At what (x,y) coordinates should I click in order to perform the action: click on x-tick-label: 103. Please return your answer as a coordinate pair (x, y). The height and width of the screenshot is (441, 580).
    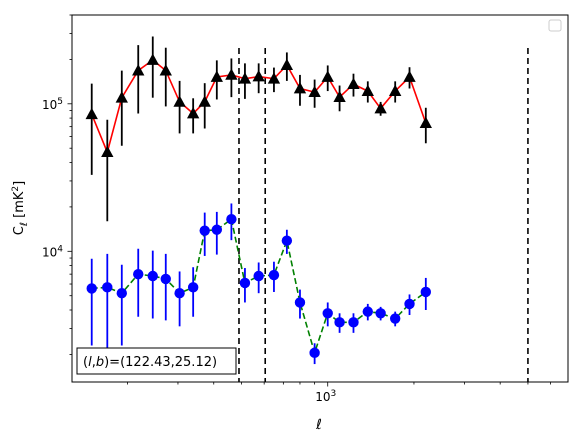
    Looking at the image, I should click on (325, 396).